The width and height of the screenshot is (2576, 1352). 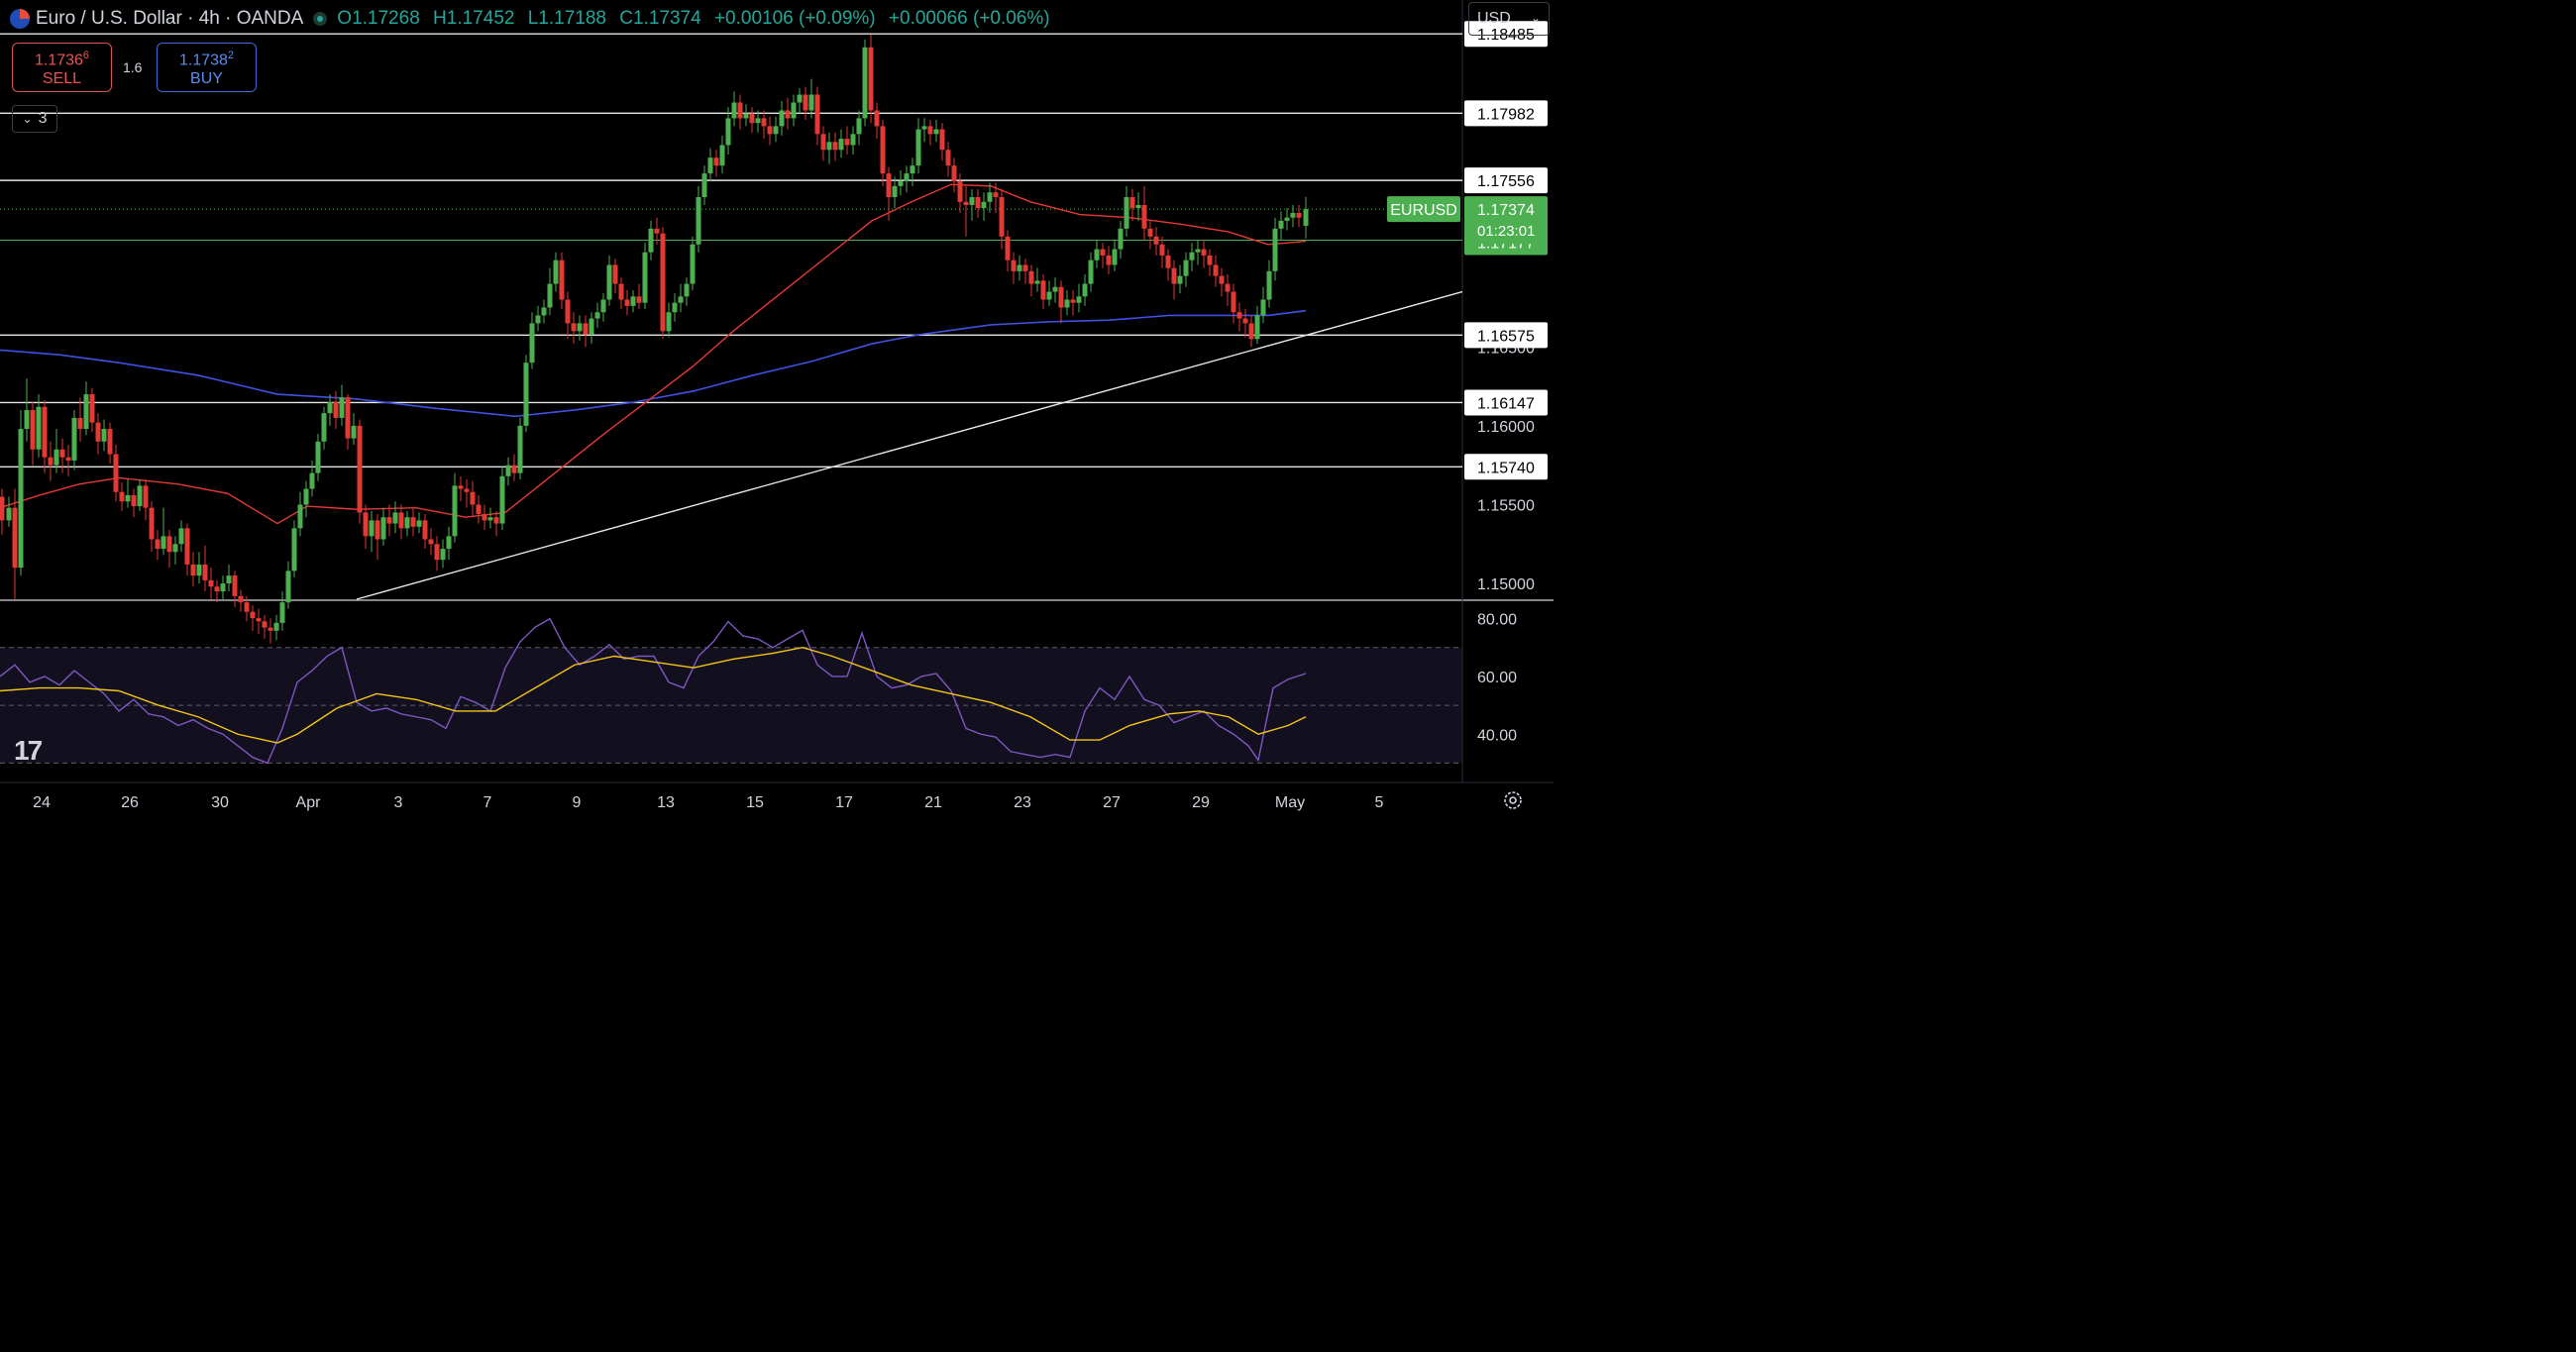 I want to click on sell-button: 1.17366 SELL, so click(x=62, y=67).